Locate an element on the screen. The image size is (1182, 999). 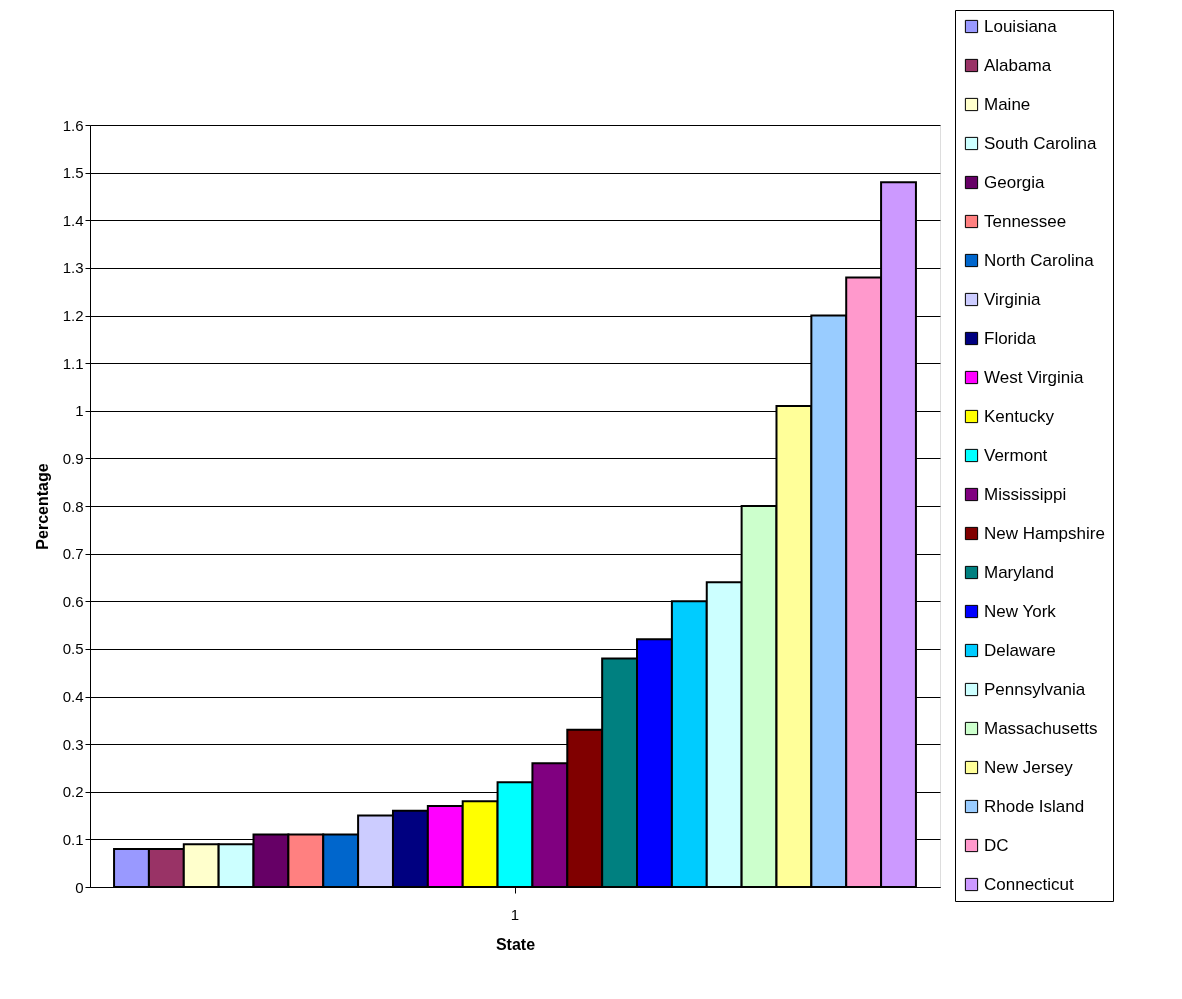
y-tick-label: 1.4 is located at coordinates (73, 220).